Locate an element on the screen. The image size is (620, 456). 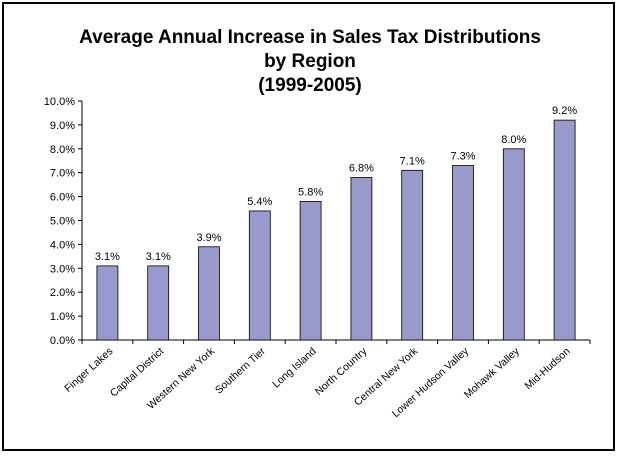
category-label: Finger Lakes is located at coordinates (88, 370).